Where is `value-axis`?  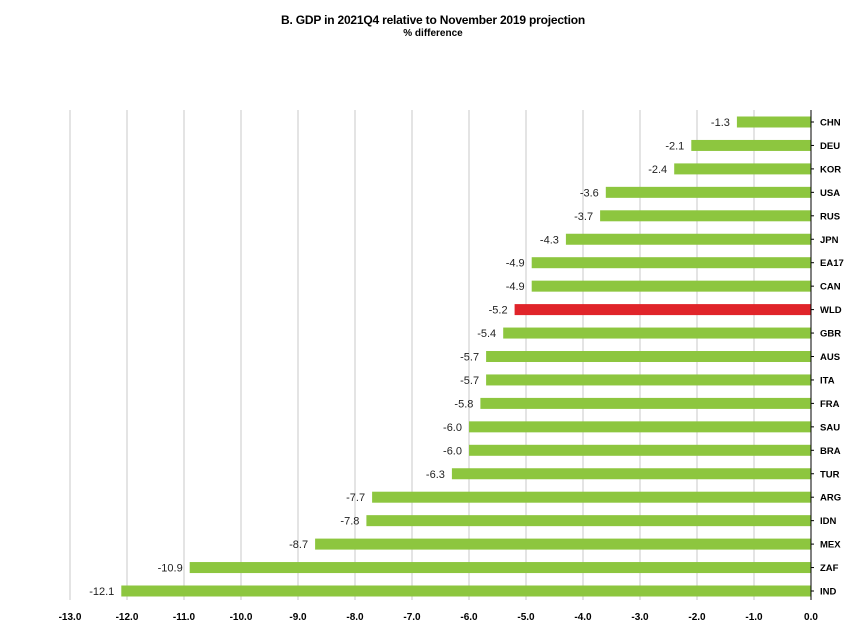 value-axis is located at coordinates (812, 355).